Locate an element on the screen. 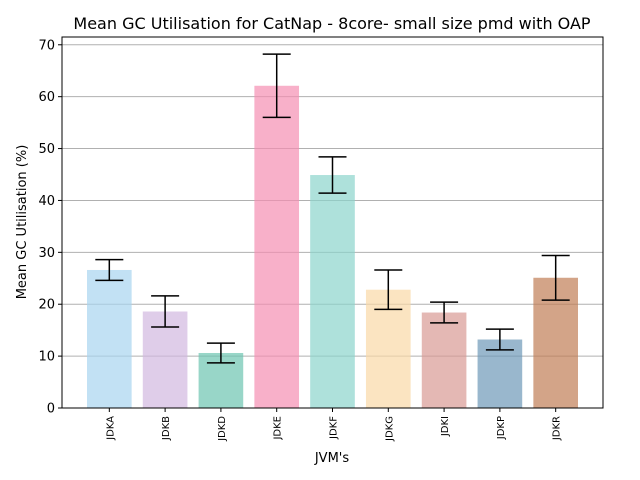 The image size is (640, 480). bar-jdkf is located at coordinates (332, 291).